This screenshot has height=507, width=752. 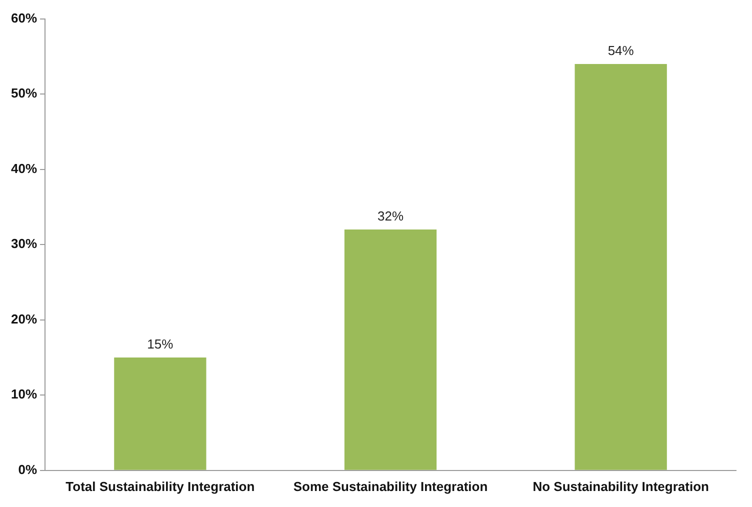 I want to click on data-label: 15%, so click(x=160, y=344).